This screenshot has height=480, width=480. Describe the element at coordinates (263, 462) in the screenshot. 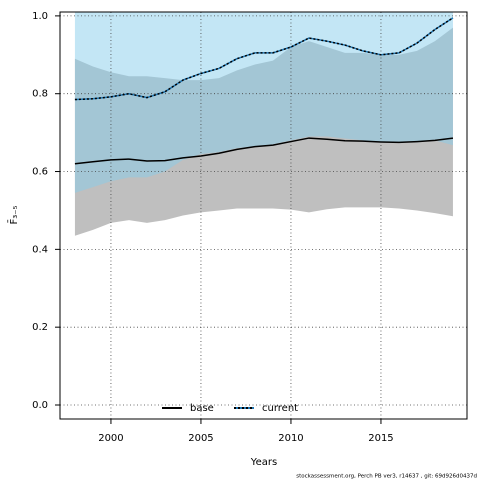

I see `x-axis-label: Years` at that location.